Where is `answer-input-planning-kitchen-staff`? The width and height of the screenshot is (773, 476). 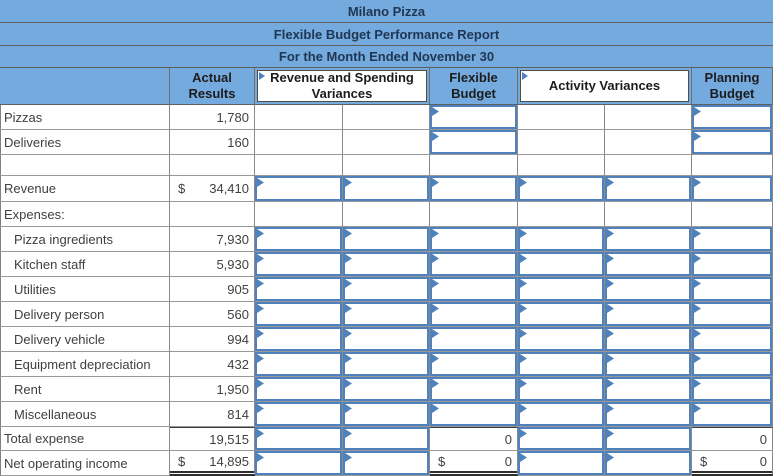 answer-input-planning-kitchen-staff is located at coordinates (732, 264).